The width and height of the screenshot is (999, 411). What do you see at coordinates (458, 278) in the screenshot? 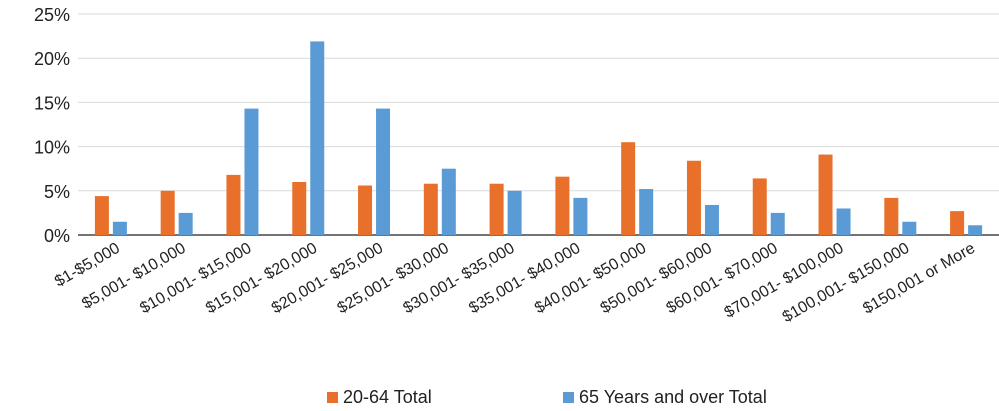
I see `x-tick-label: $30,001- $35,000` at bounding box center [458, 278].